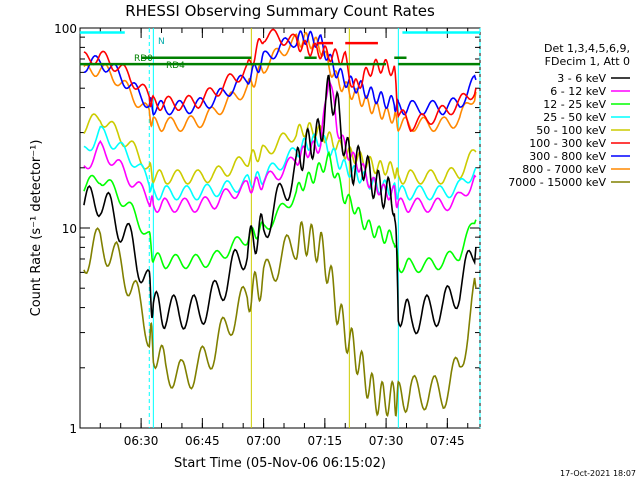 This screenshot has width=640, height=480. I want to click on y-tick-label: 10, so click(69, 229).